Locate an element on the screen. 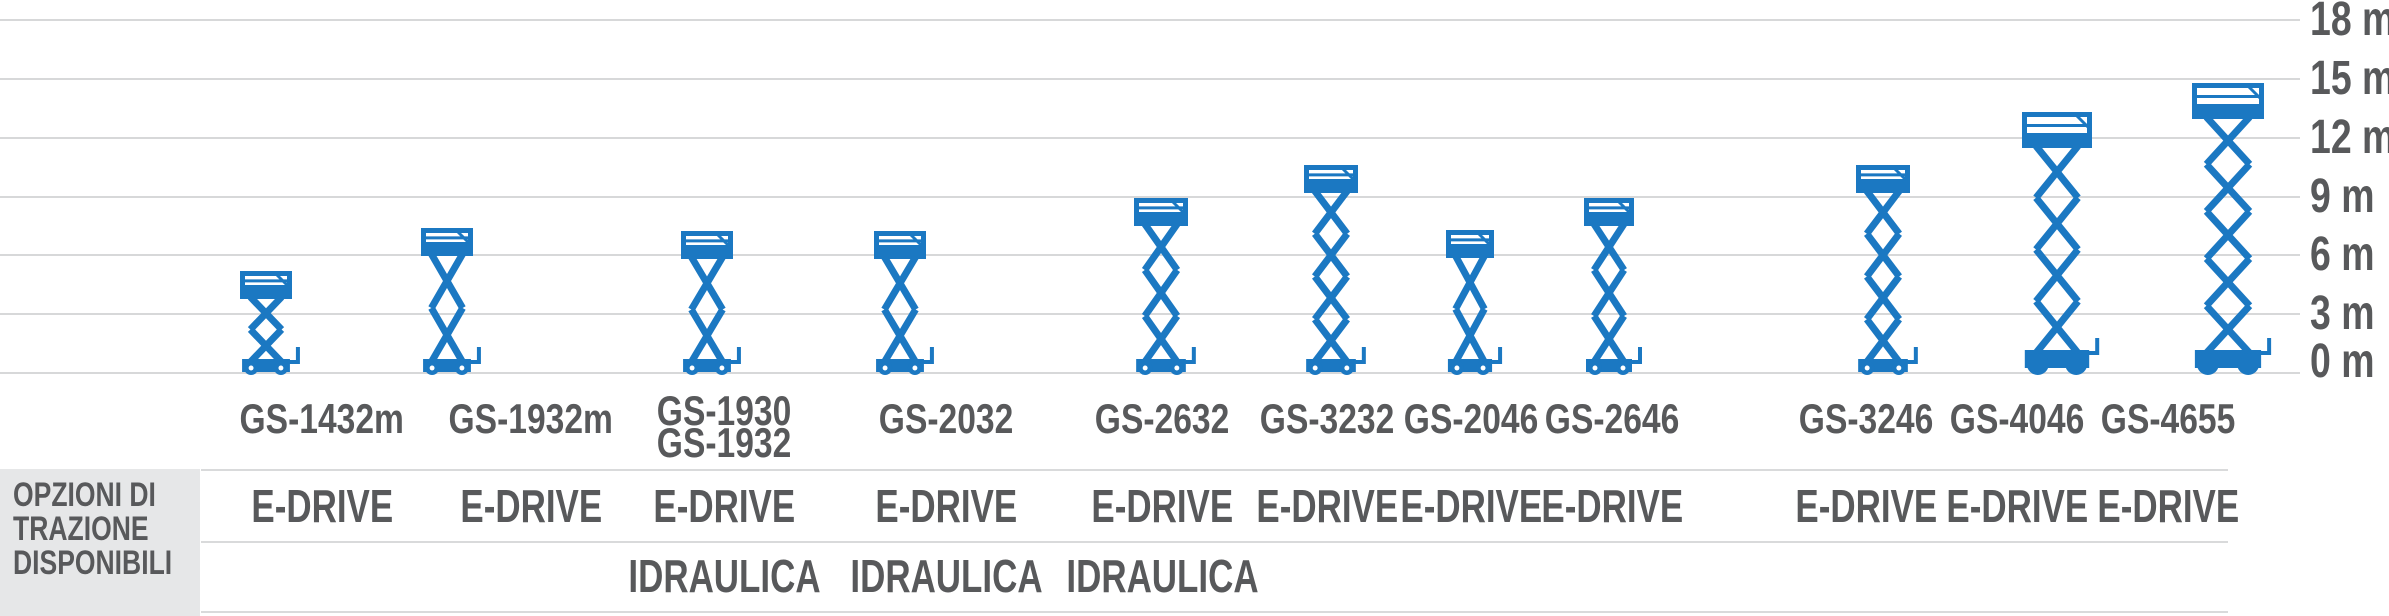  axis-tick-label-0m: 0 m is located at coordinates (2349, 362).